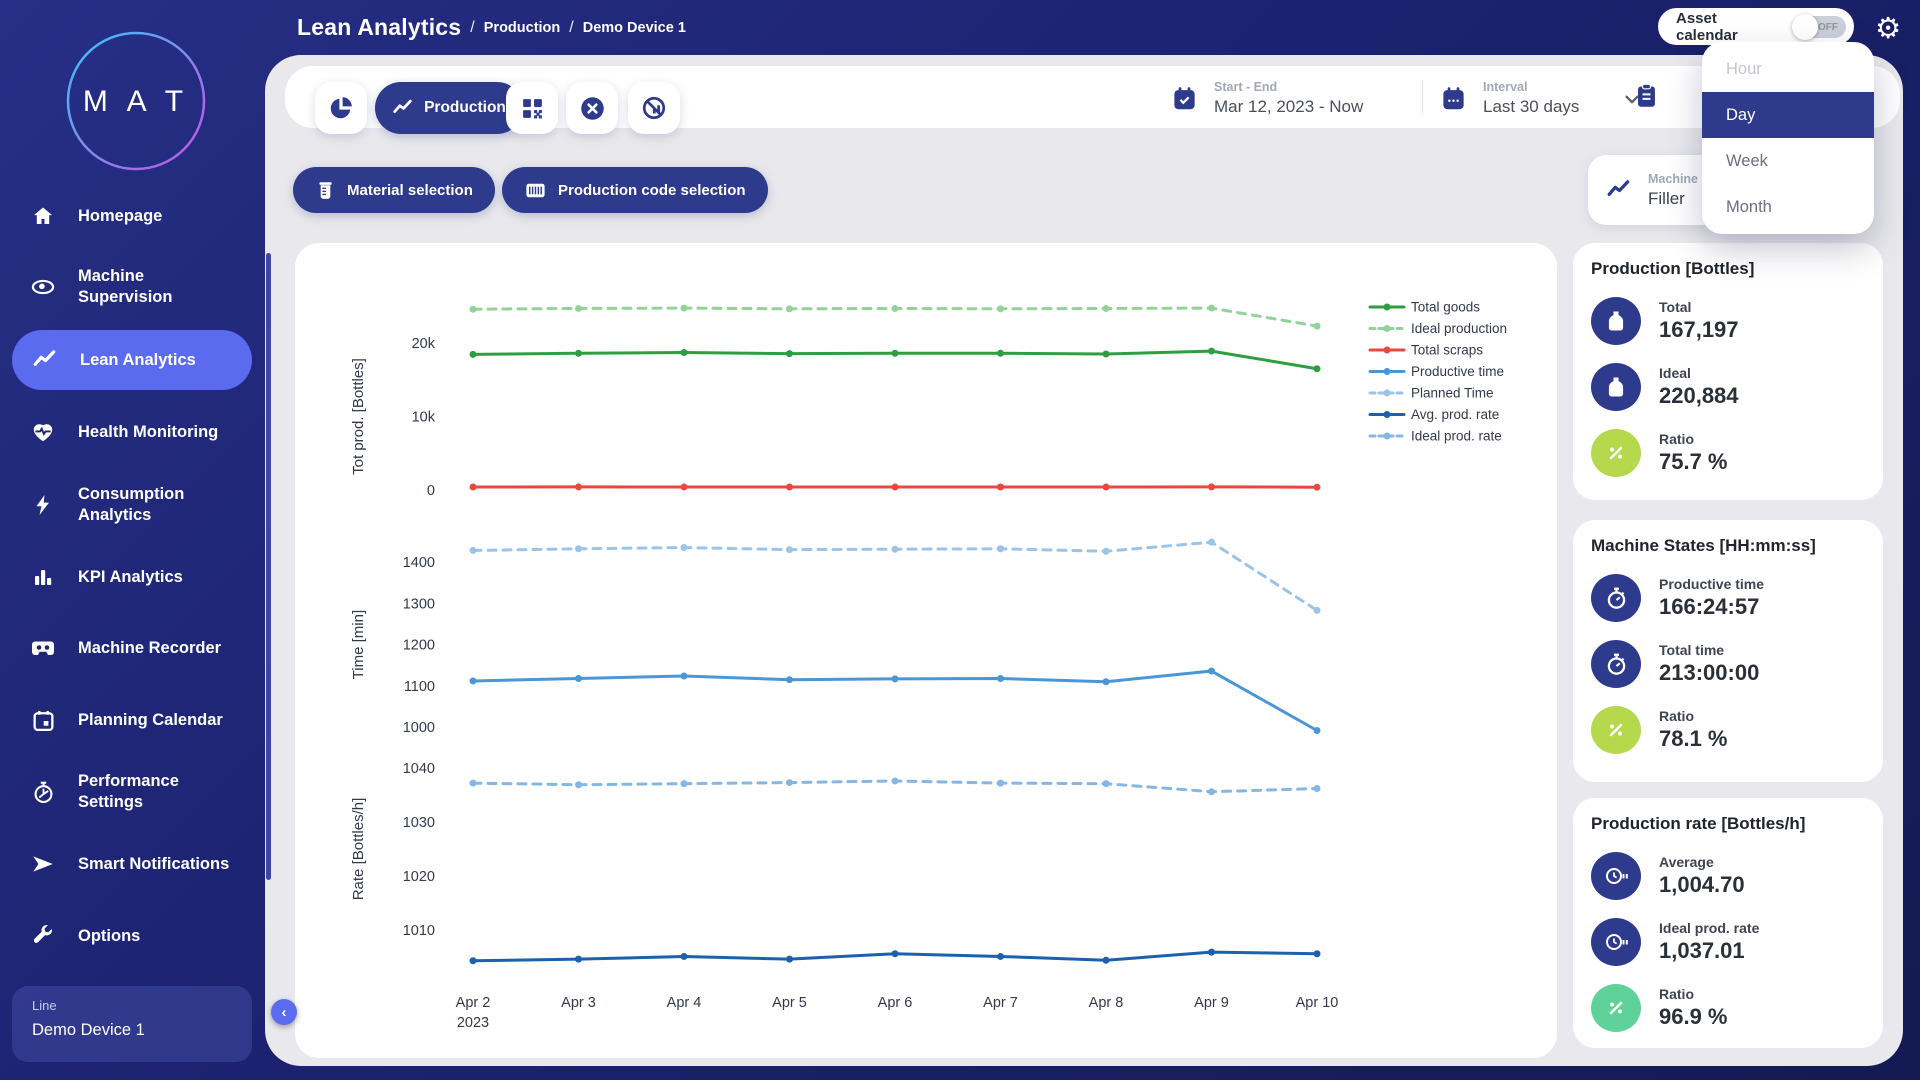 The image size is (1920, 1080). What do you see at coordinates (1211, 1003) in the screenshot?
I see `svg-text: Apr 9` at bounding box center [1211, 1003].